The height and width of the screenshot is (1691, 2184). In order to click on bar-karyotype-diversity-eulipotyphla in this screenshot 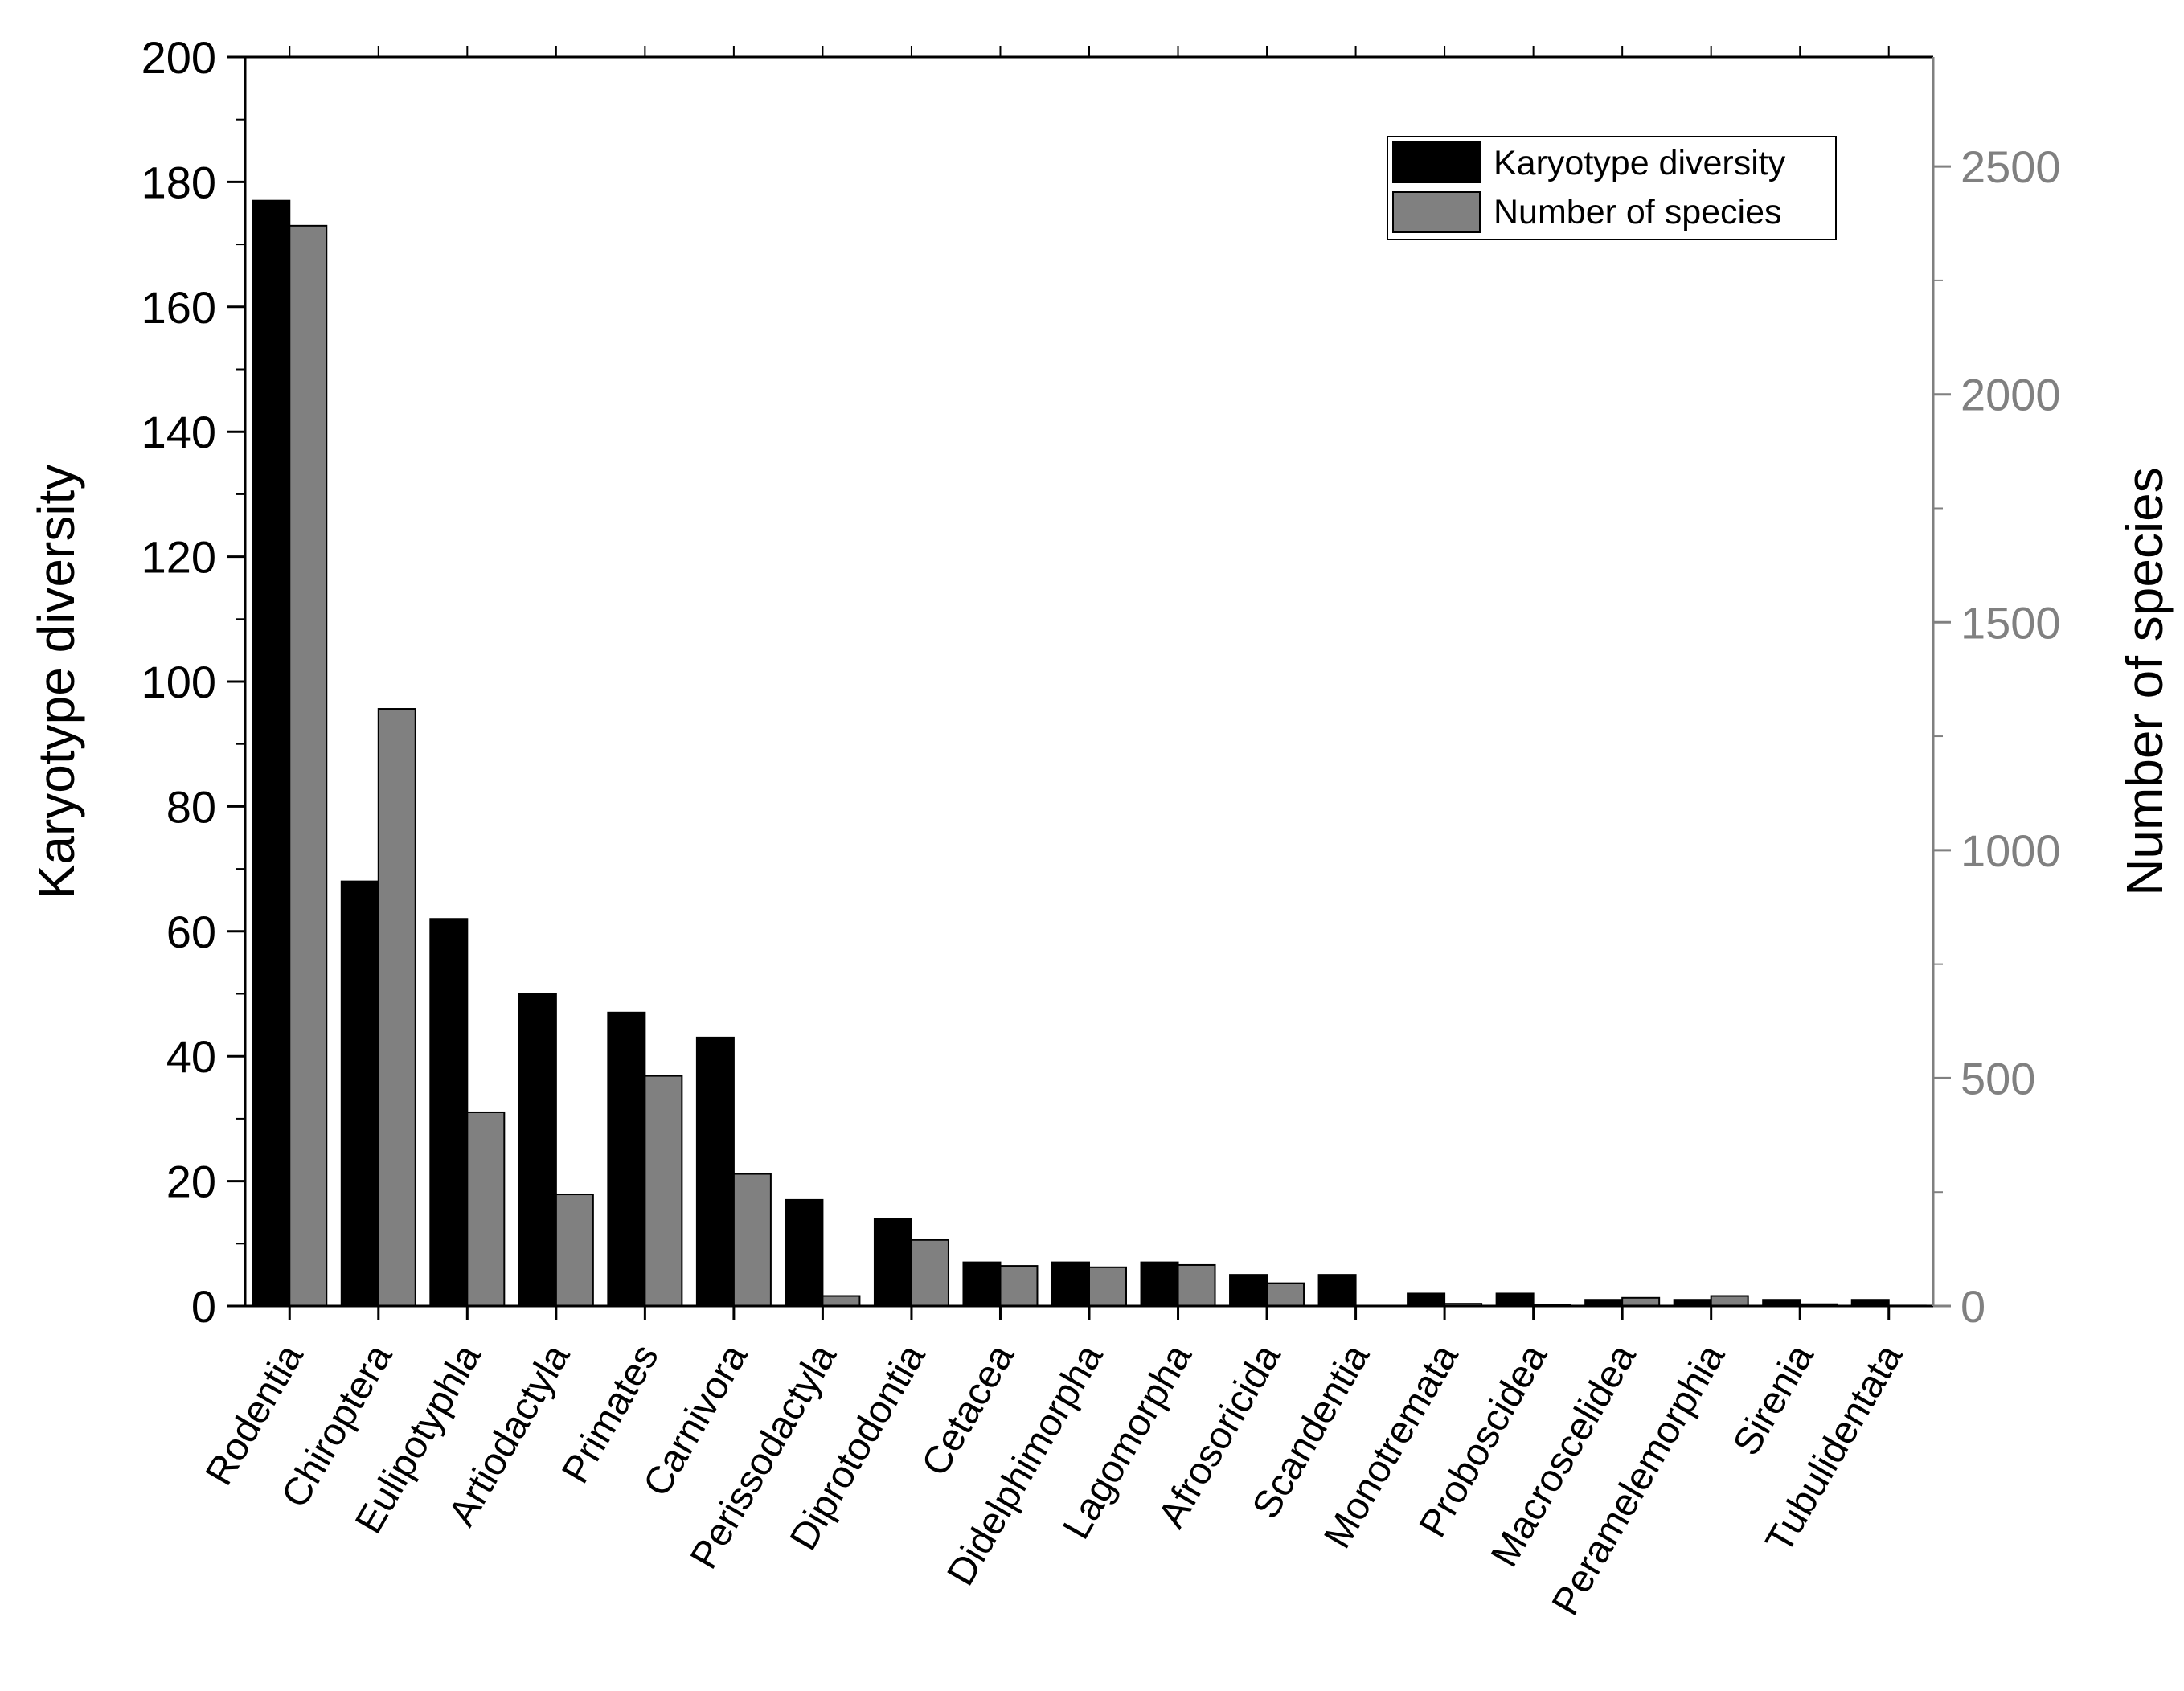, I will do `click(449, 1112)`.